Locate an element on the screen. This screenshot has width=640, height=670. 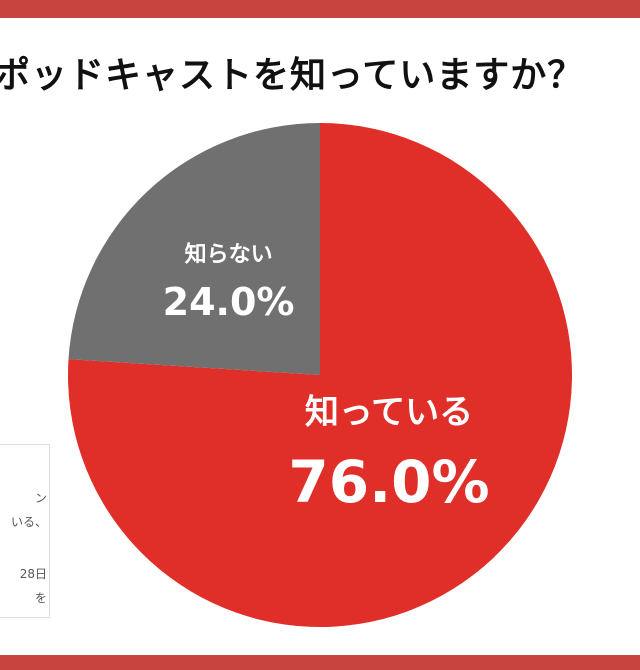
note-line: ン is located at coordinates (40, 498).